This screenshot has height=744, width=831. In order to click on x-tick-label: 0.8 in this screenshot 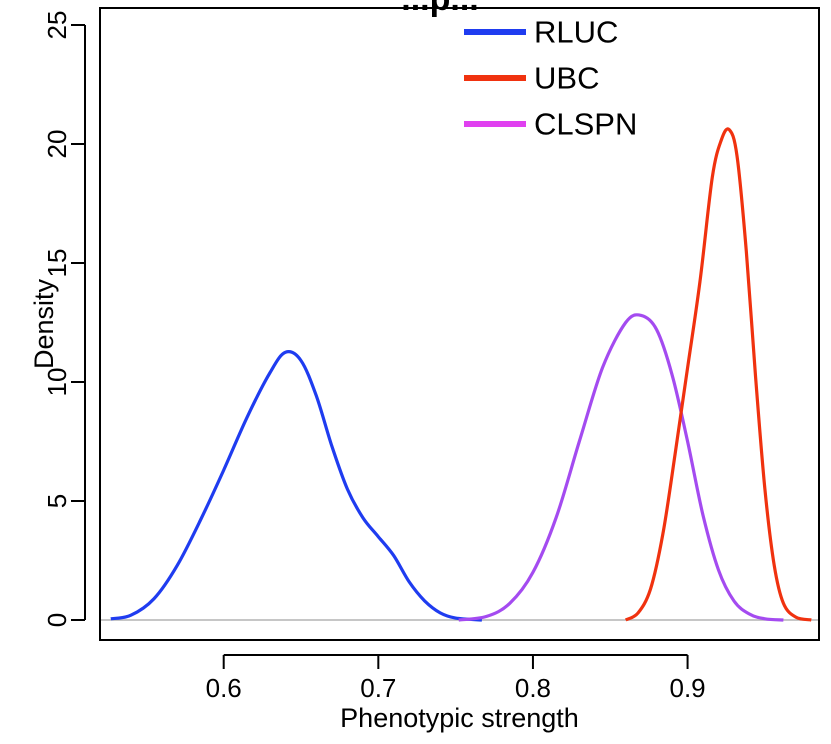, I will do `click(533, 688)`.